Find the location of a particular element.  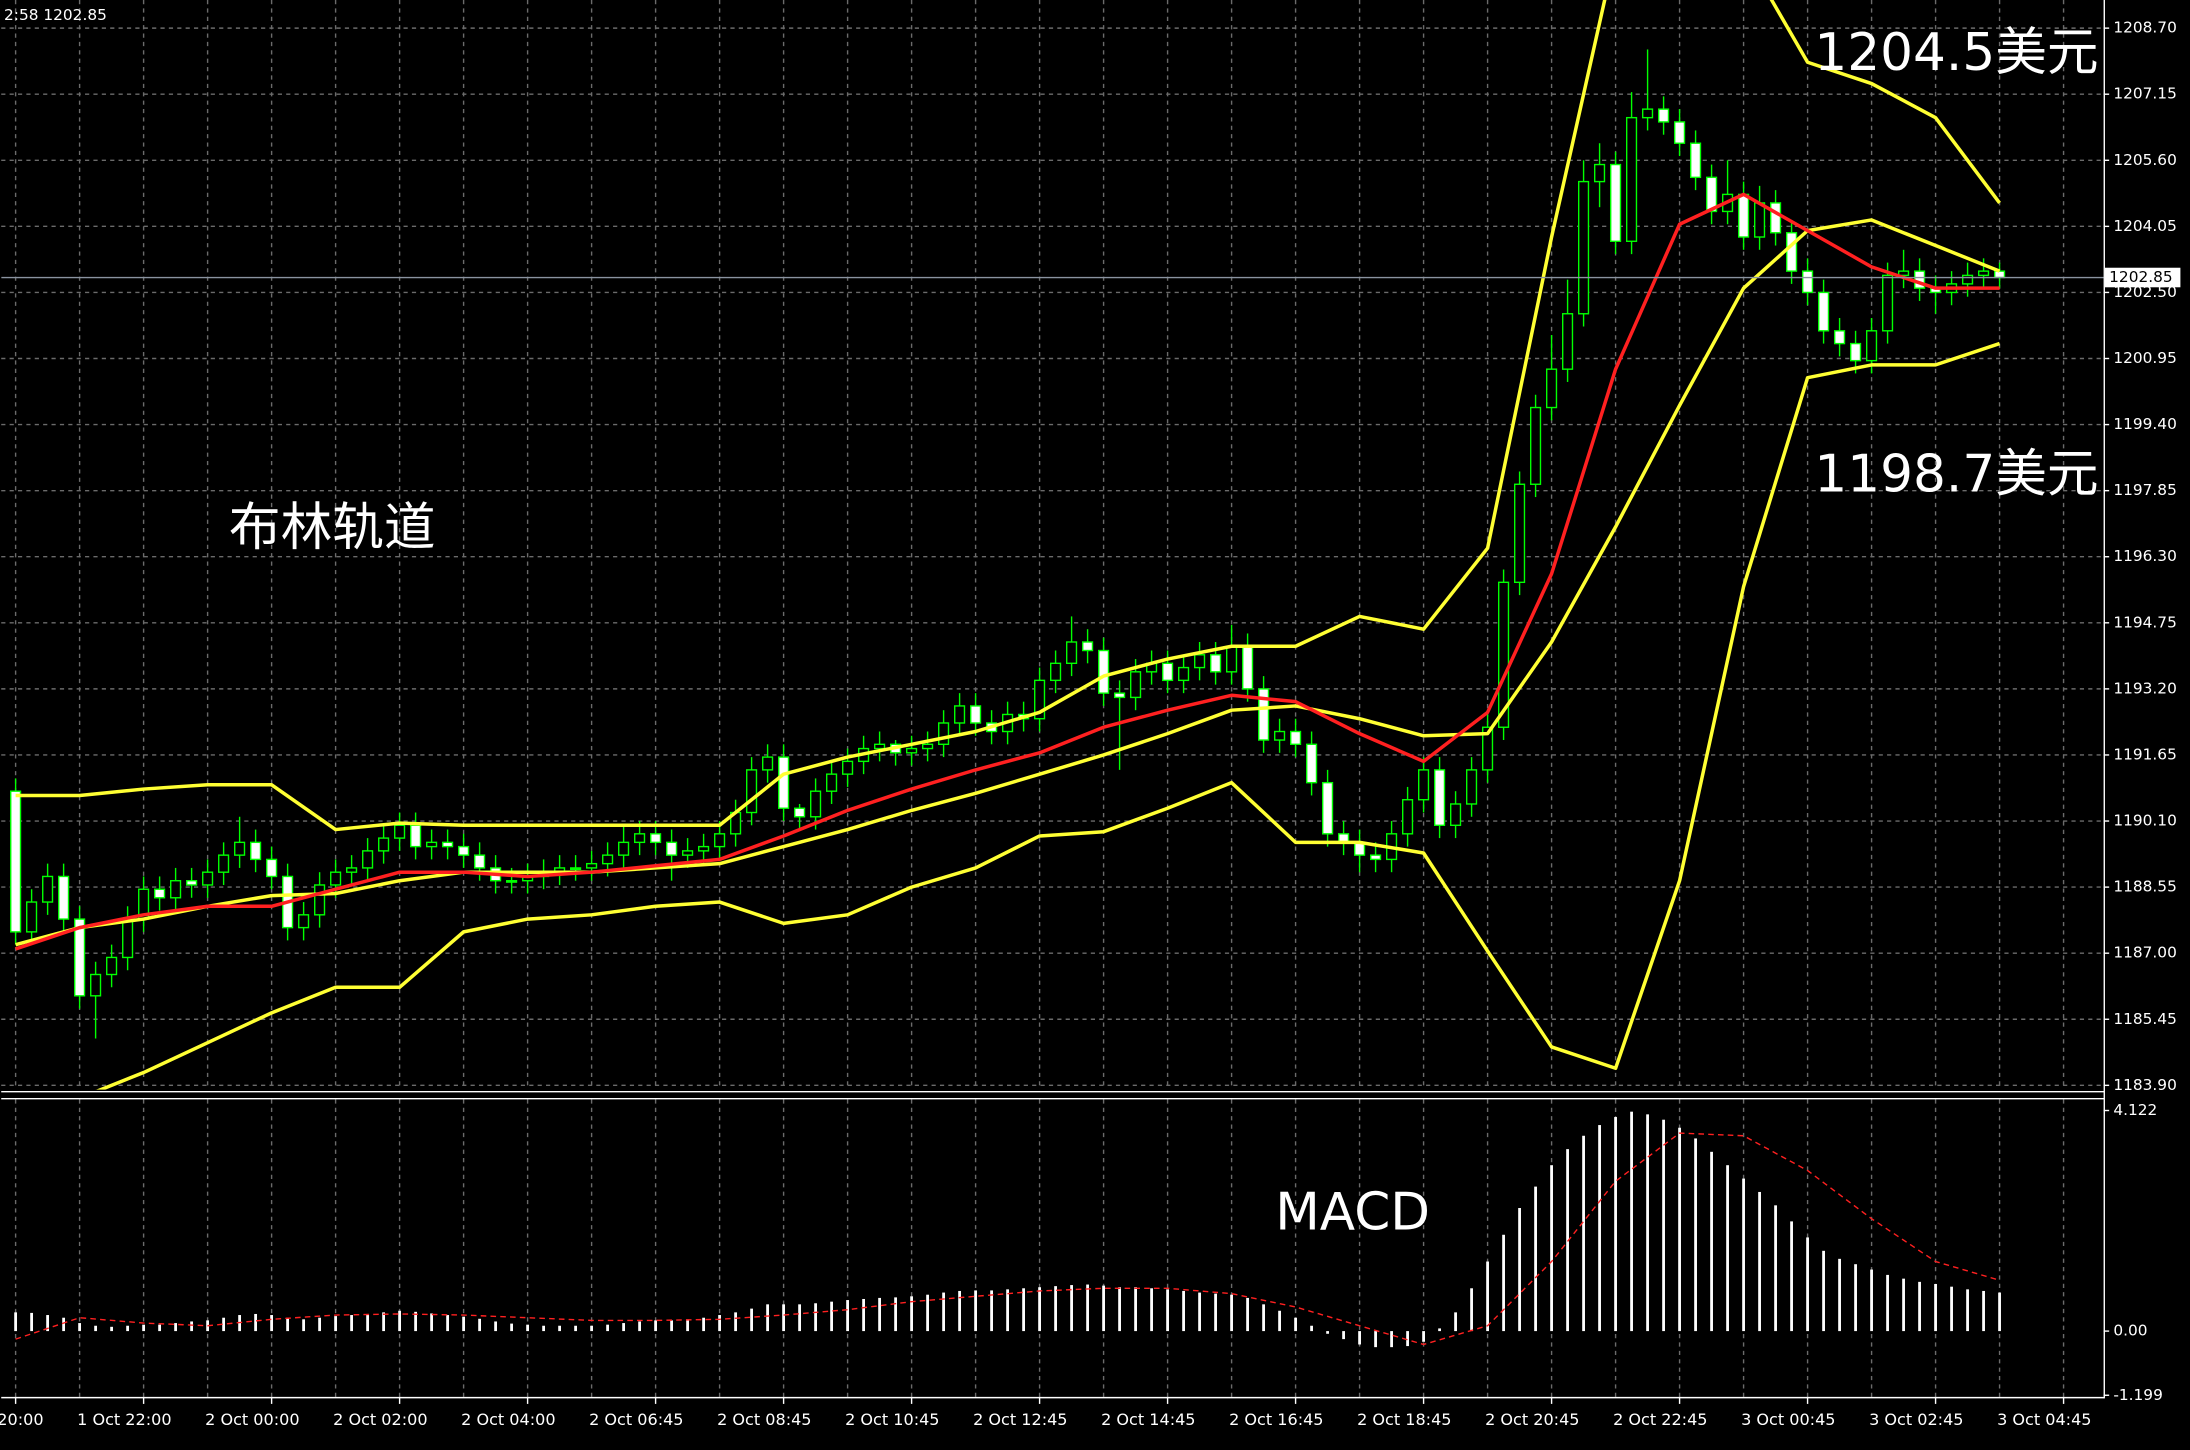

last-price-label: 1202.85 is located at coordinates (2141, 277).